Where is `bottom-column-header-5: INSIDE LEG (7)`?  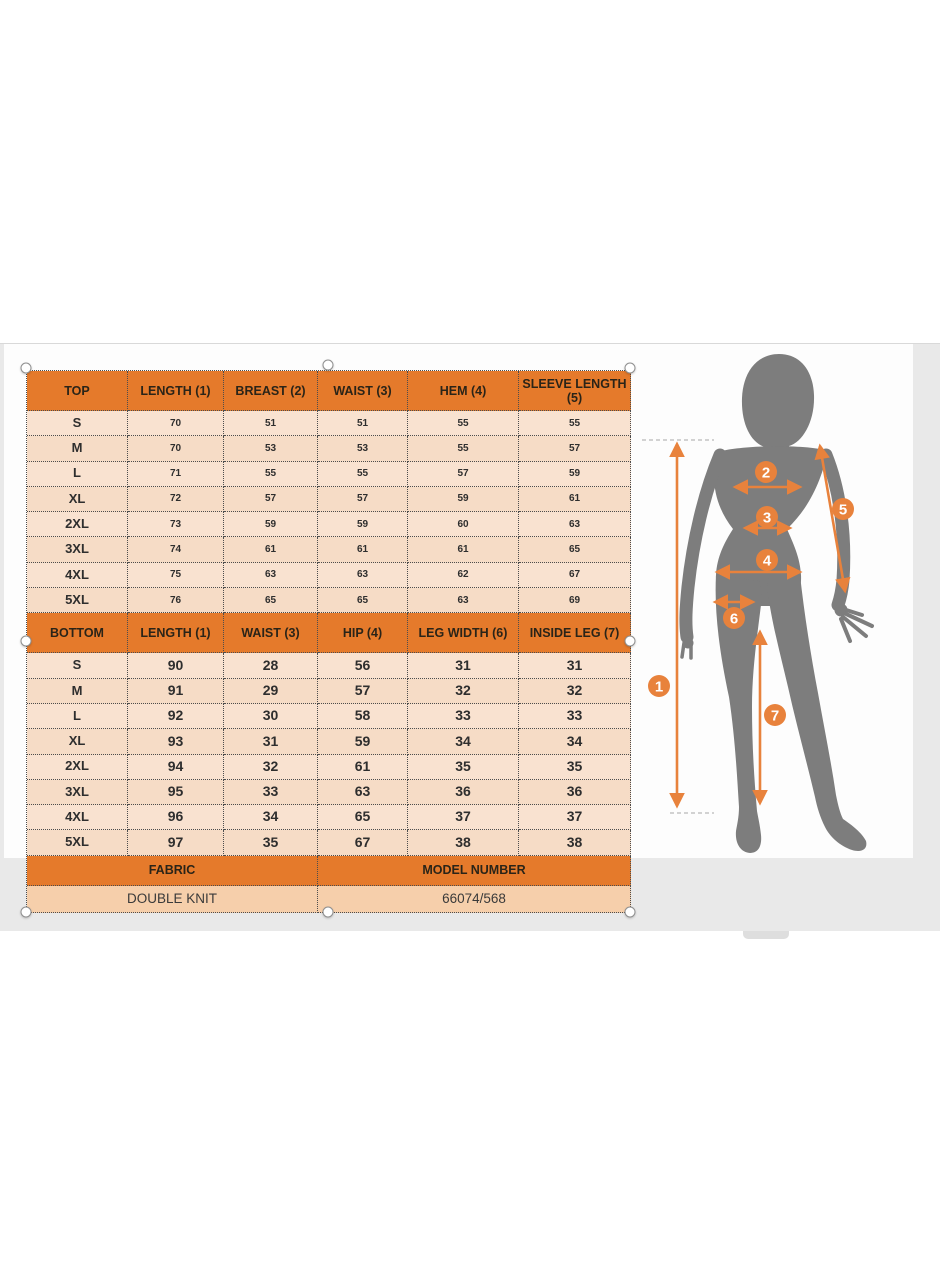
bottom-column-header-5: INSIDE LEG (7) is located at coordinates (575, 633).